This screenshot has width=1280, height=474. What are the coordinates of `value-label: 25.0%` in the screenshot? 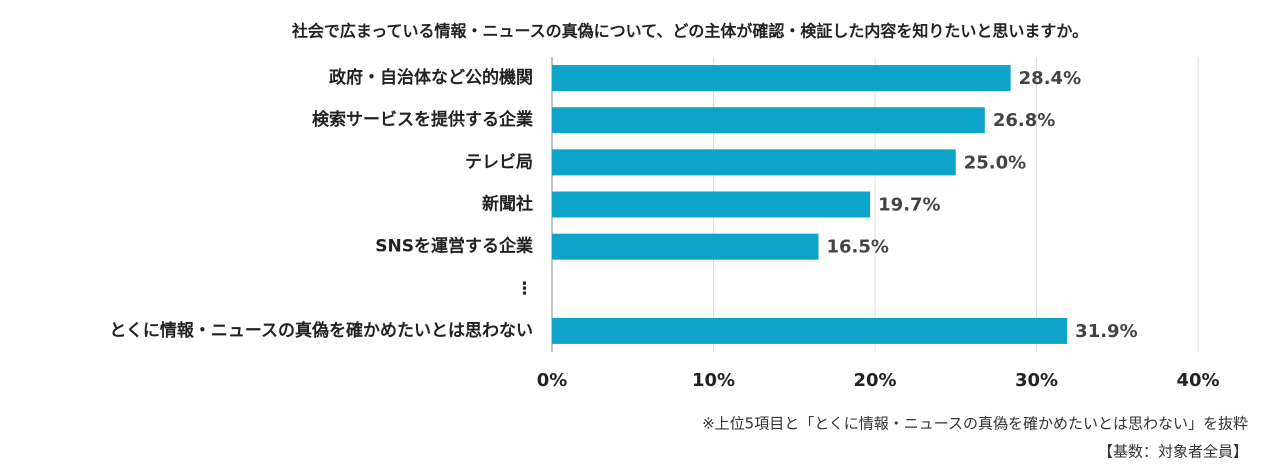 It's located at (995, 162).